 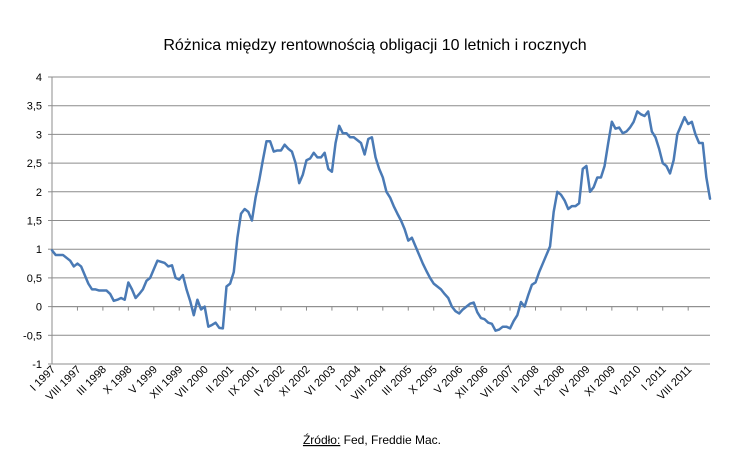 What do you see at coordinates (34, 279) in the screenshot?
I see `y-tick-label: 0,5` at bounding box center [34, 279].